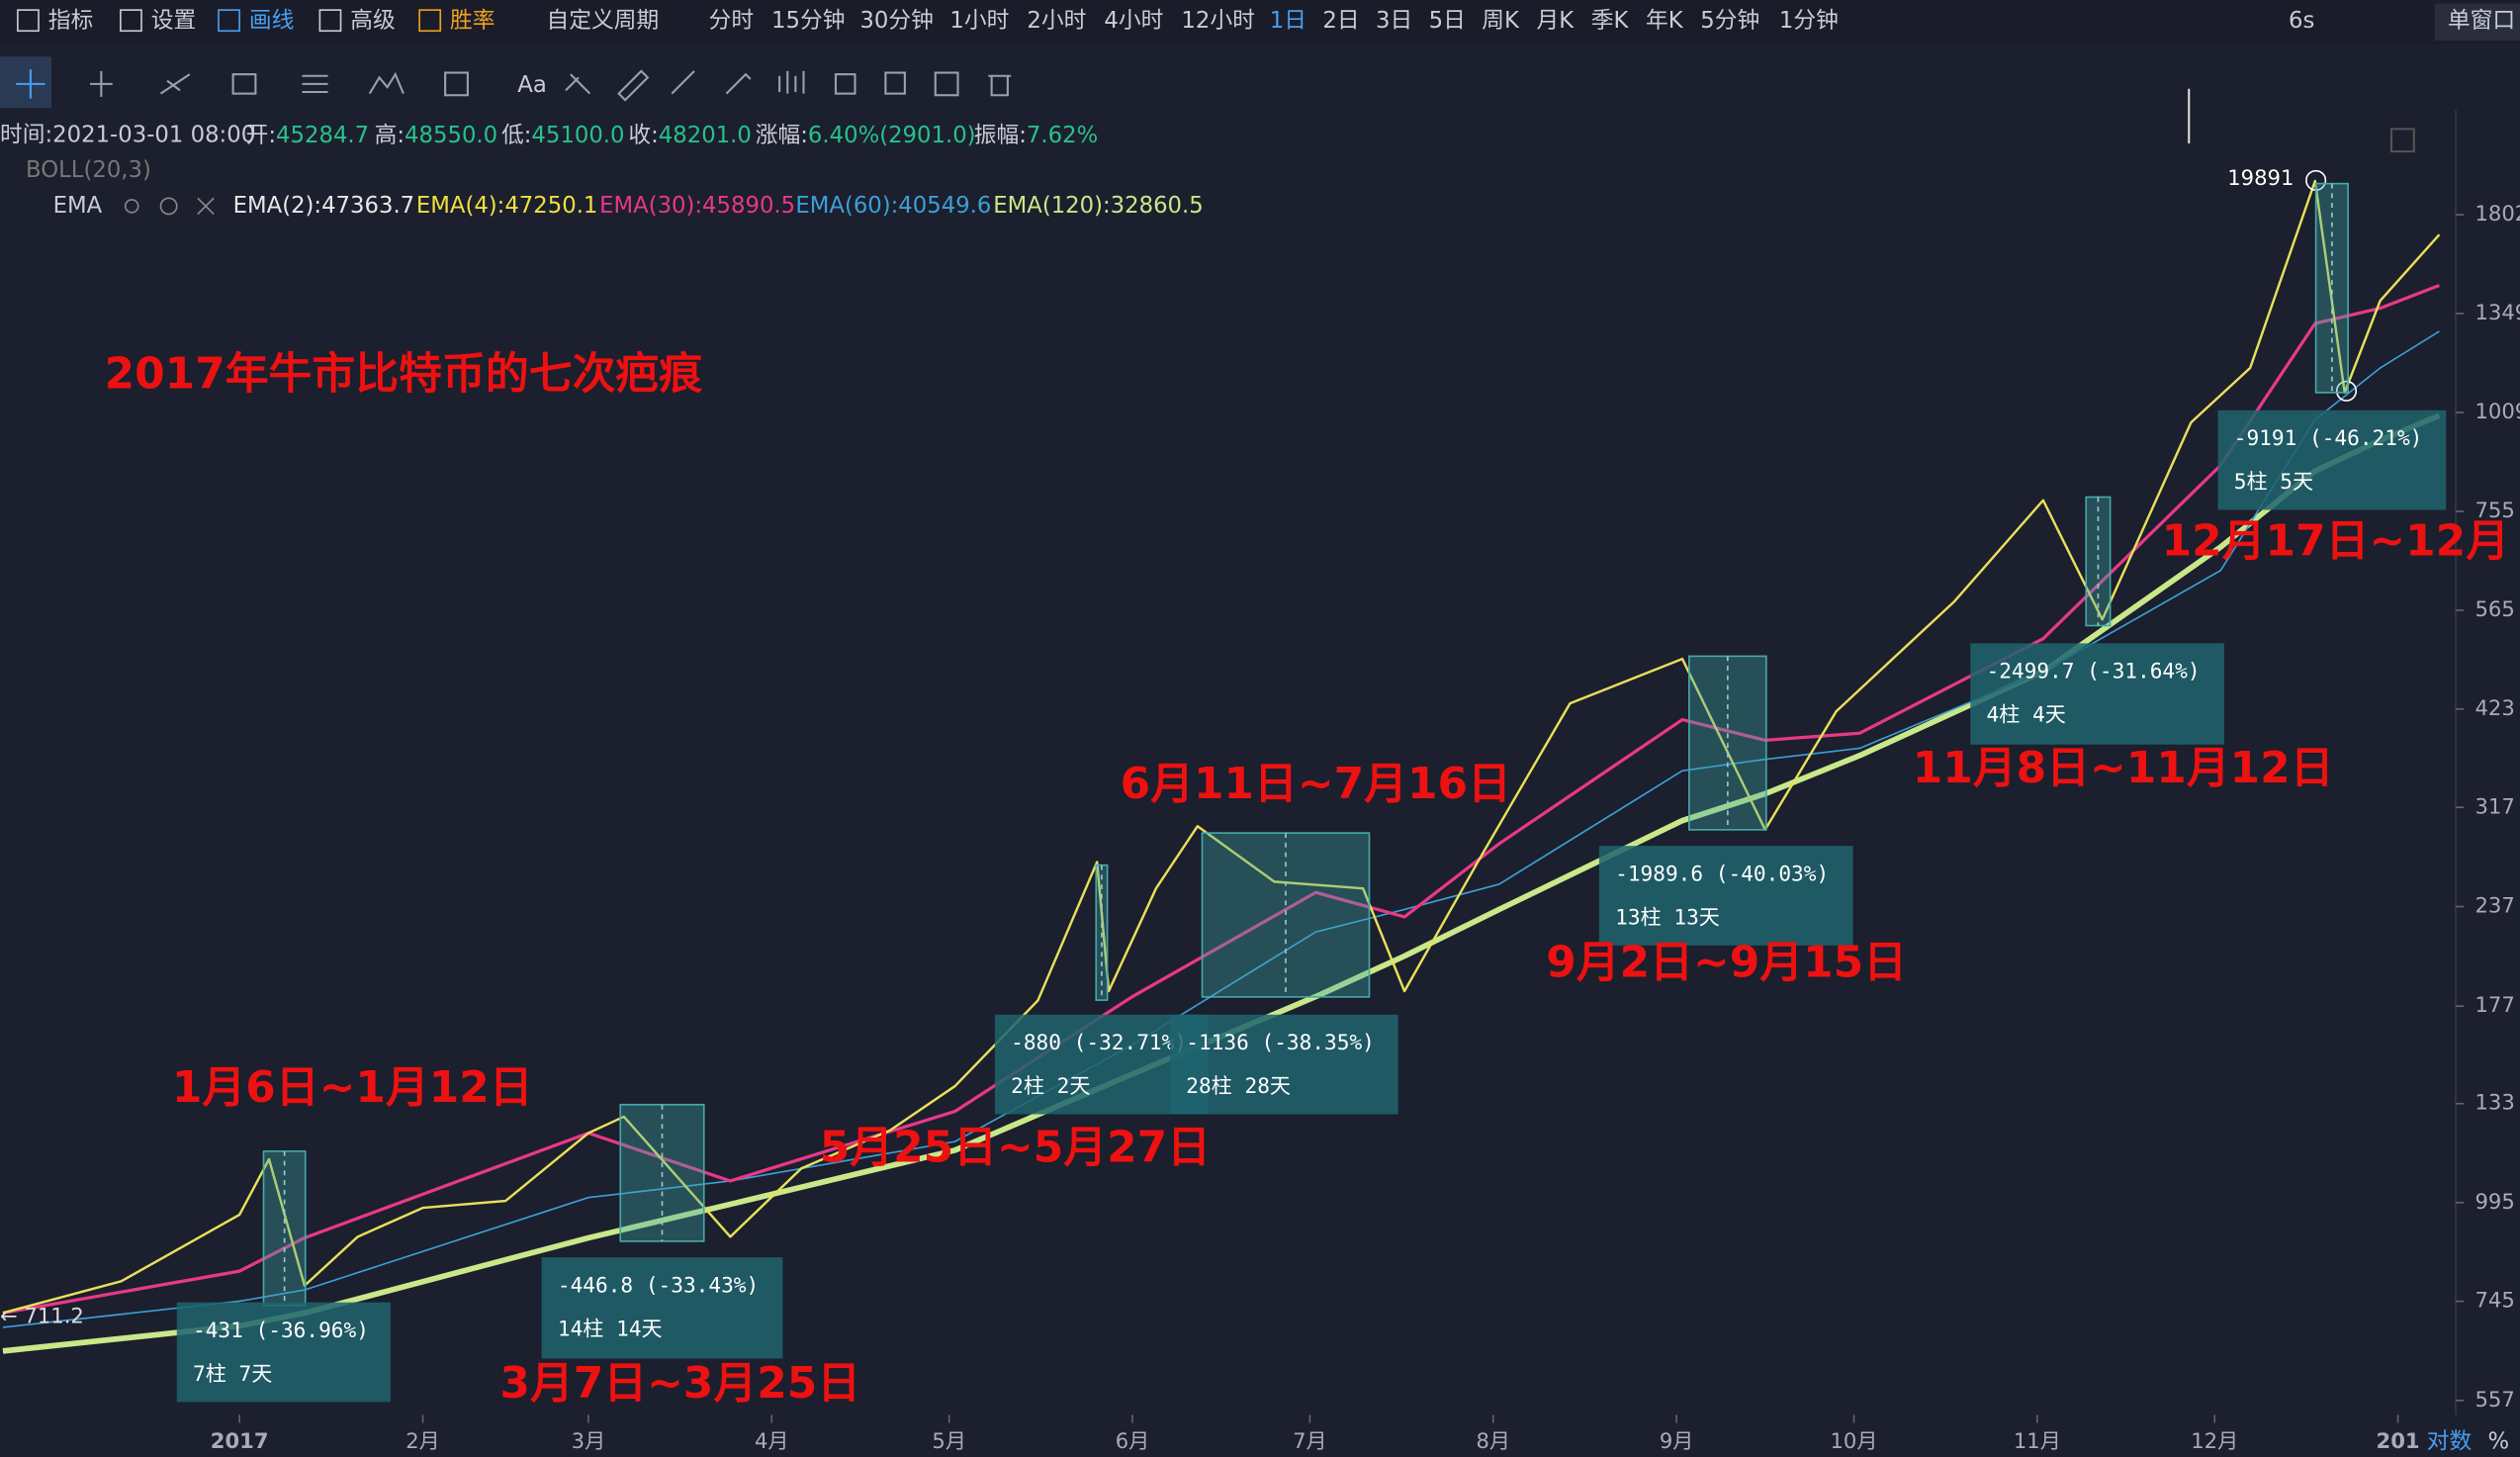 The image size is (2520, 1457). What do you see at coordinates (2450, 1442) in the screenshot?
I see `log-scale-toggle: 对数` at bounding box center [2450, 1442].